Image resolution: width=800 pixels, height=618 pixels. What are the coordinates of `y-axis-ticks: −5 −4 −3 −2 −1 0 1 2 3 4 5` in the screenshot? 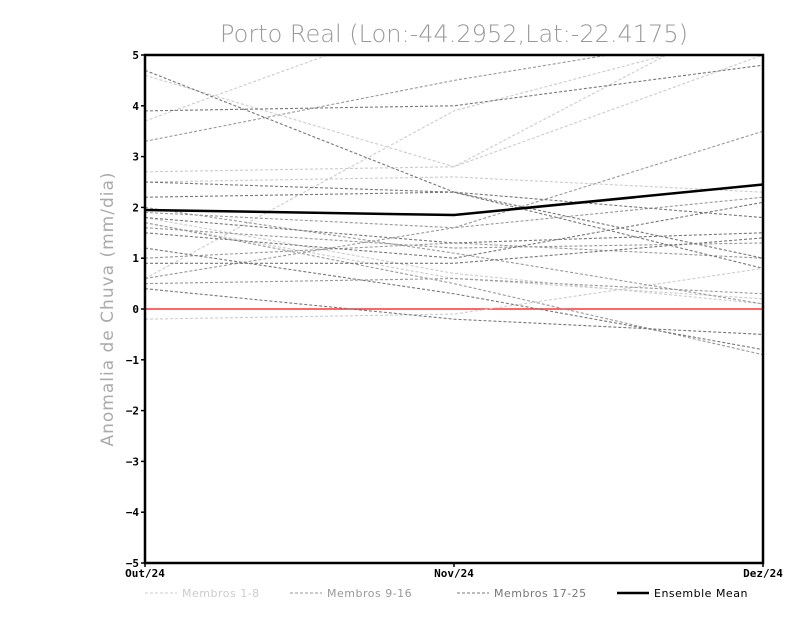 It's located at (135, 309).